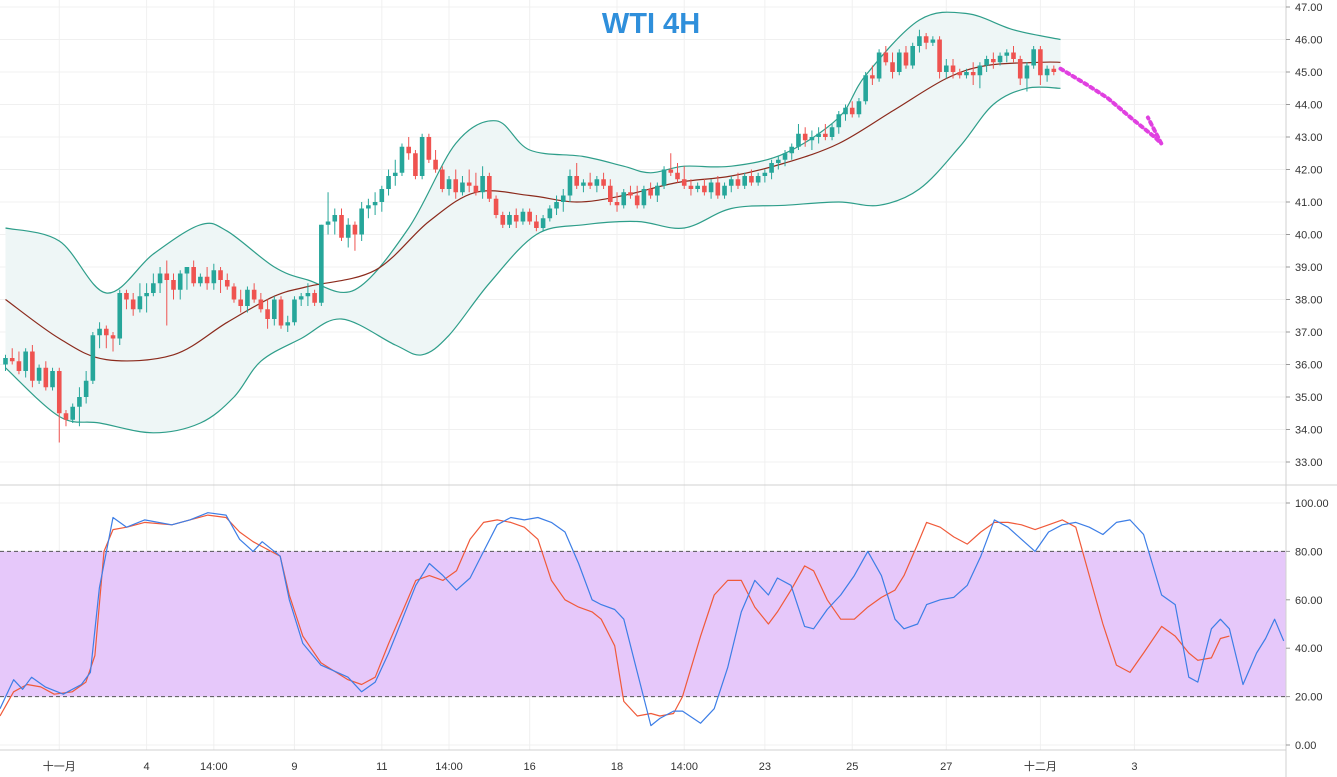 This screenshot has height=777, width=1337. What do you see at coordinates (381, 767) in the screenshot?
I see `time-tick-label: 11` at bounding box center [381, 767].